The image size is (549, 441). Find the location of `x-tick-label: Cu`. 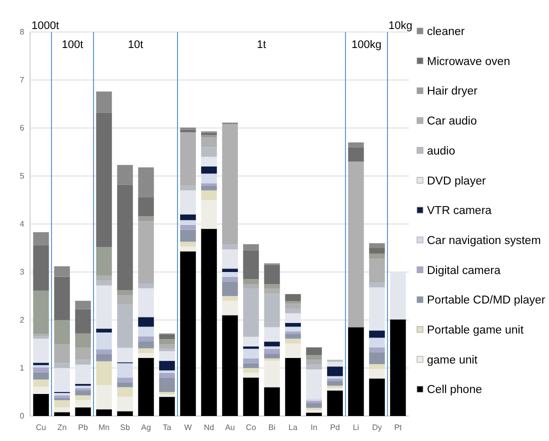

x-tick-label: Cu is located at coordinates (41, 427).